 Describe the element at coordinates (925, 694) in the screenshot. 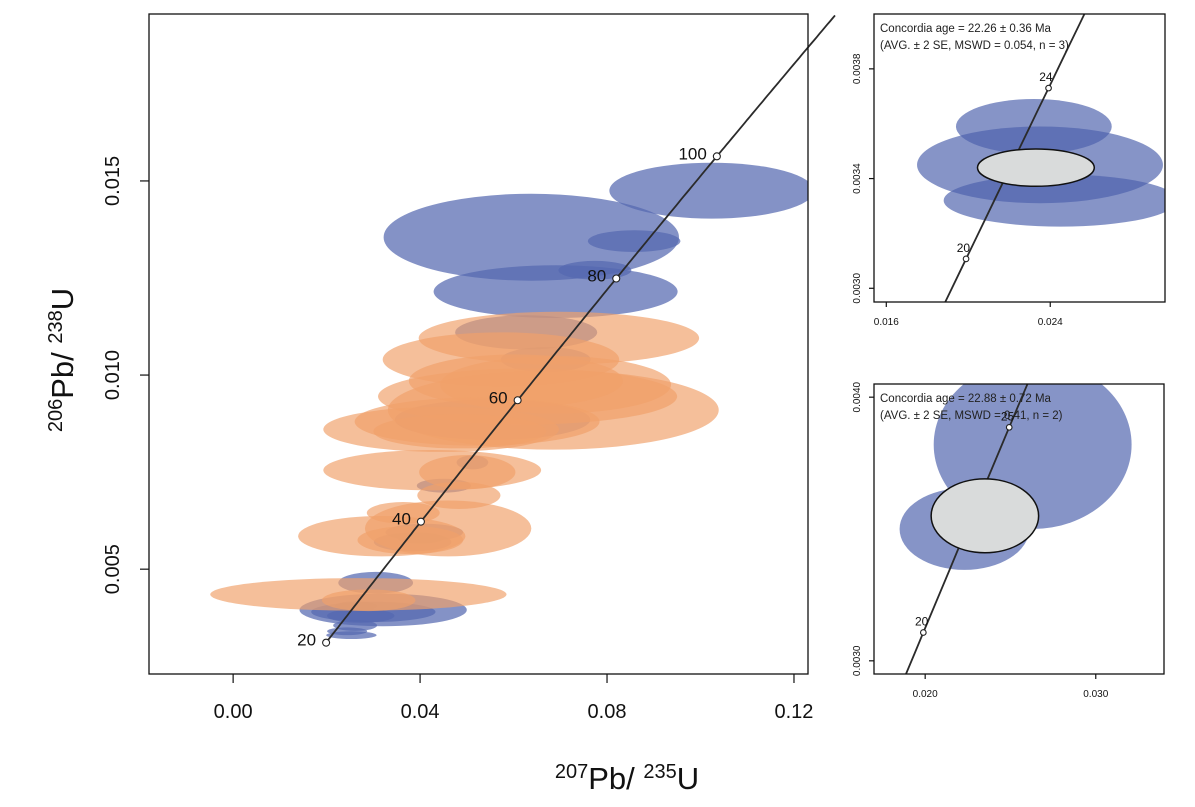

I see `inset-2-x-tick-label-0: 0.020` at that location.